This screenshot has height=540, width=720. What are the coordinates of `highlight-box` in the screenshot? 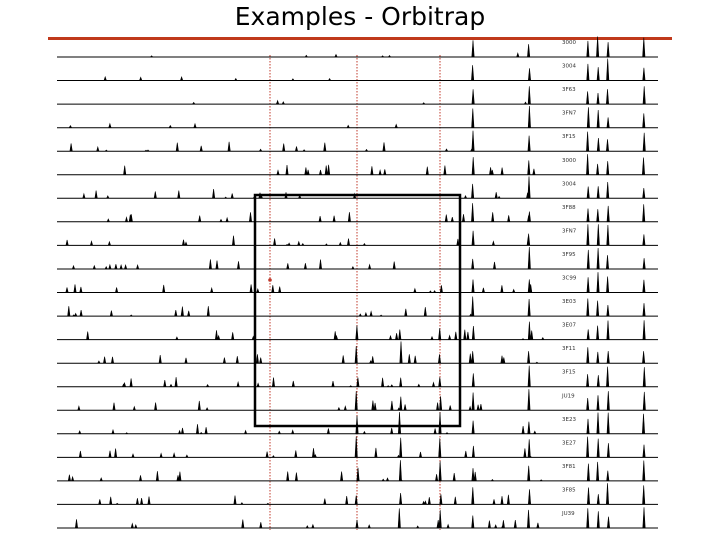 It's located at (357, 310).